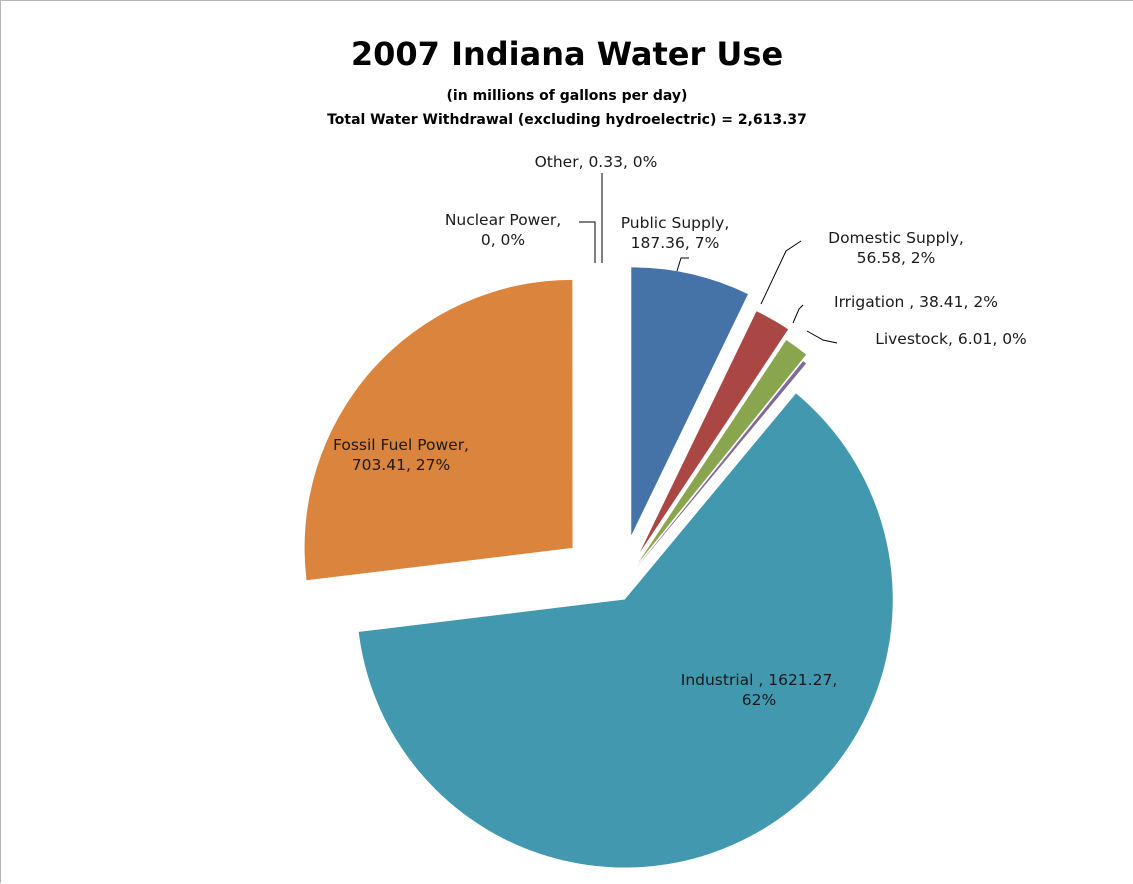 This screenshot has width=1133, height=884. What do you see at coordinates (896, 248) in the screenshot?
I see `data-label-domestic-supply: Domestic Supply, 56.58, 2%` at bounding box center [896, 248].